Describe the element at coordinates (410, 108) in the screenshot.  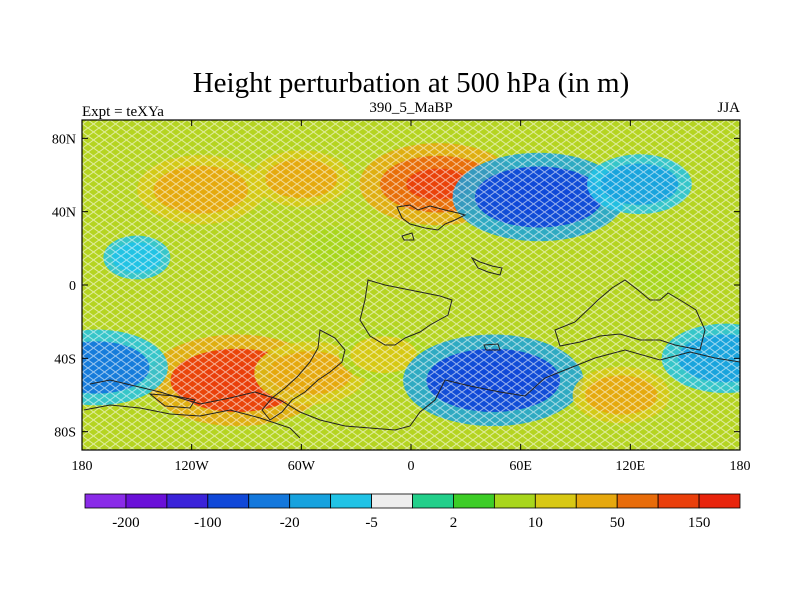
I see `center-label: 390_5_MaBP` at that location.